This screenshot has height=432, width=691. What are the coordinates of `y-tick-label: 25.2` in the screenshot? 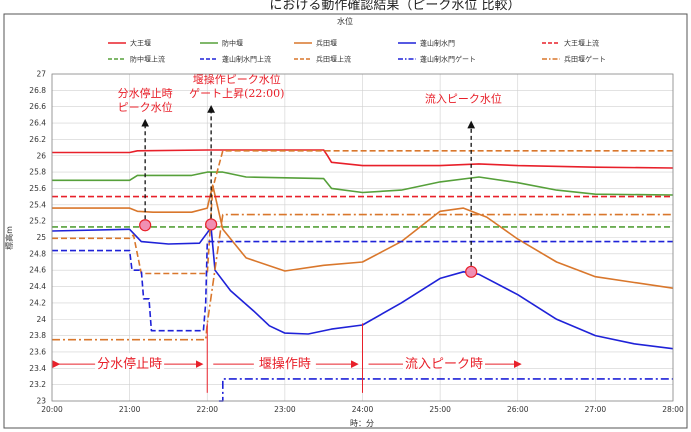 It's located at (37, 221).